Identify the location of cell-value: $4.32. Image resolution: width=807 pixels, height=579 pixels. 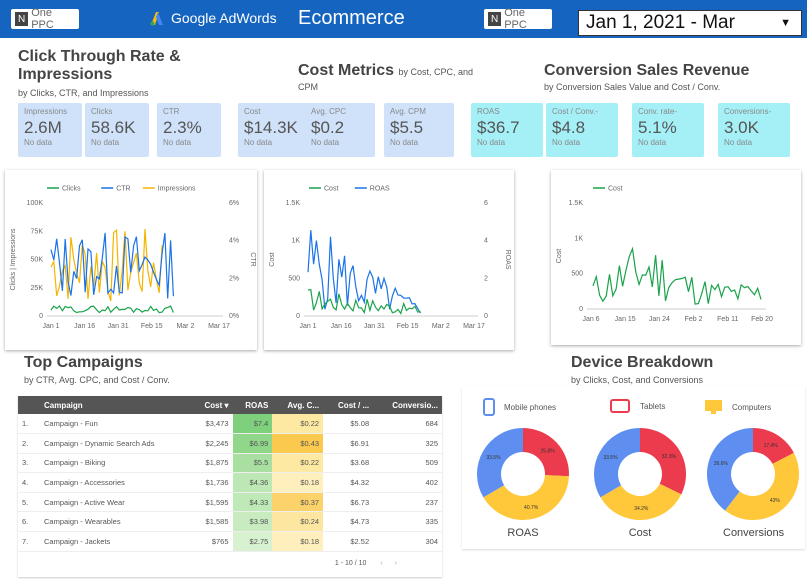
(348, 482).